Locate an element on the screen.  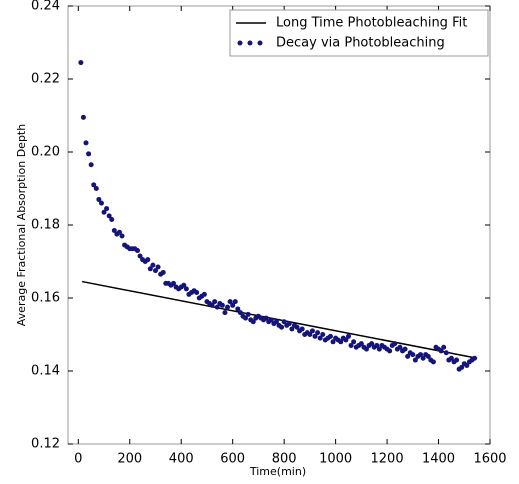
y-tick-label: 0.22 is located at coordinates (45, 79).